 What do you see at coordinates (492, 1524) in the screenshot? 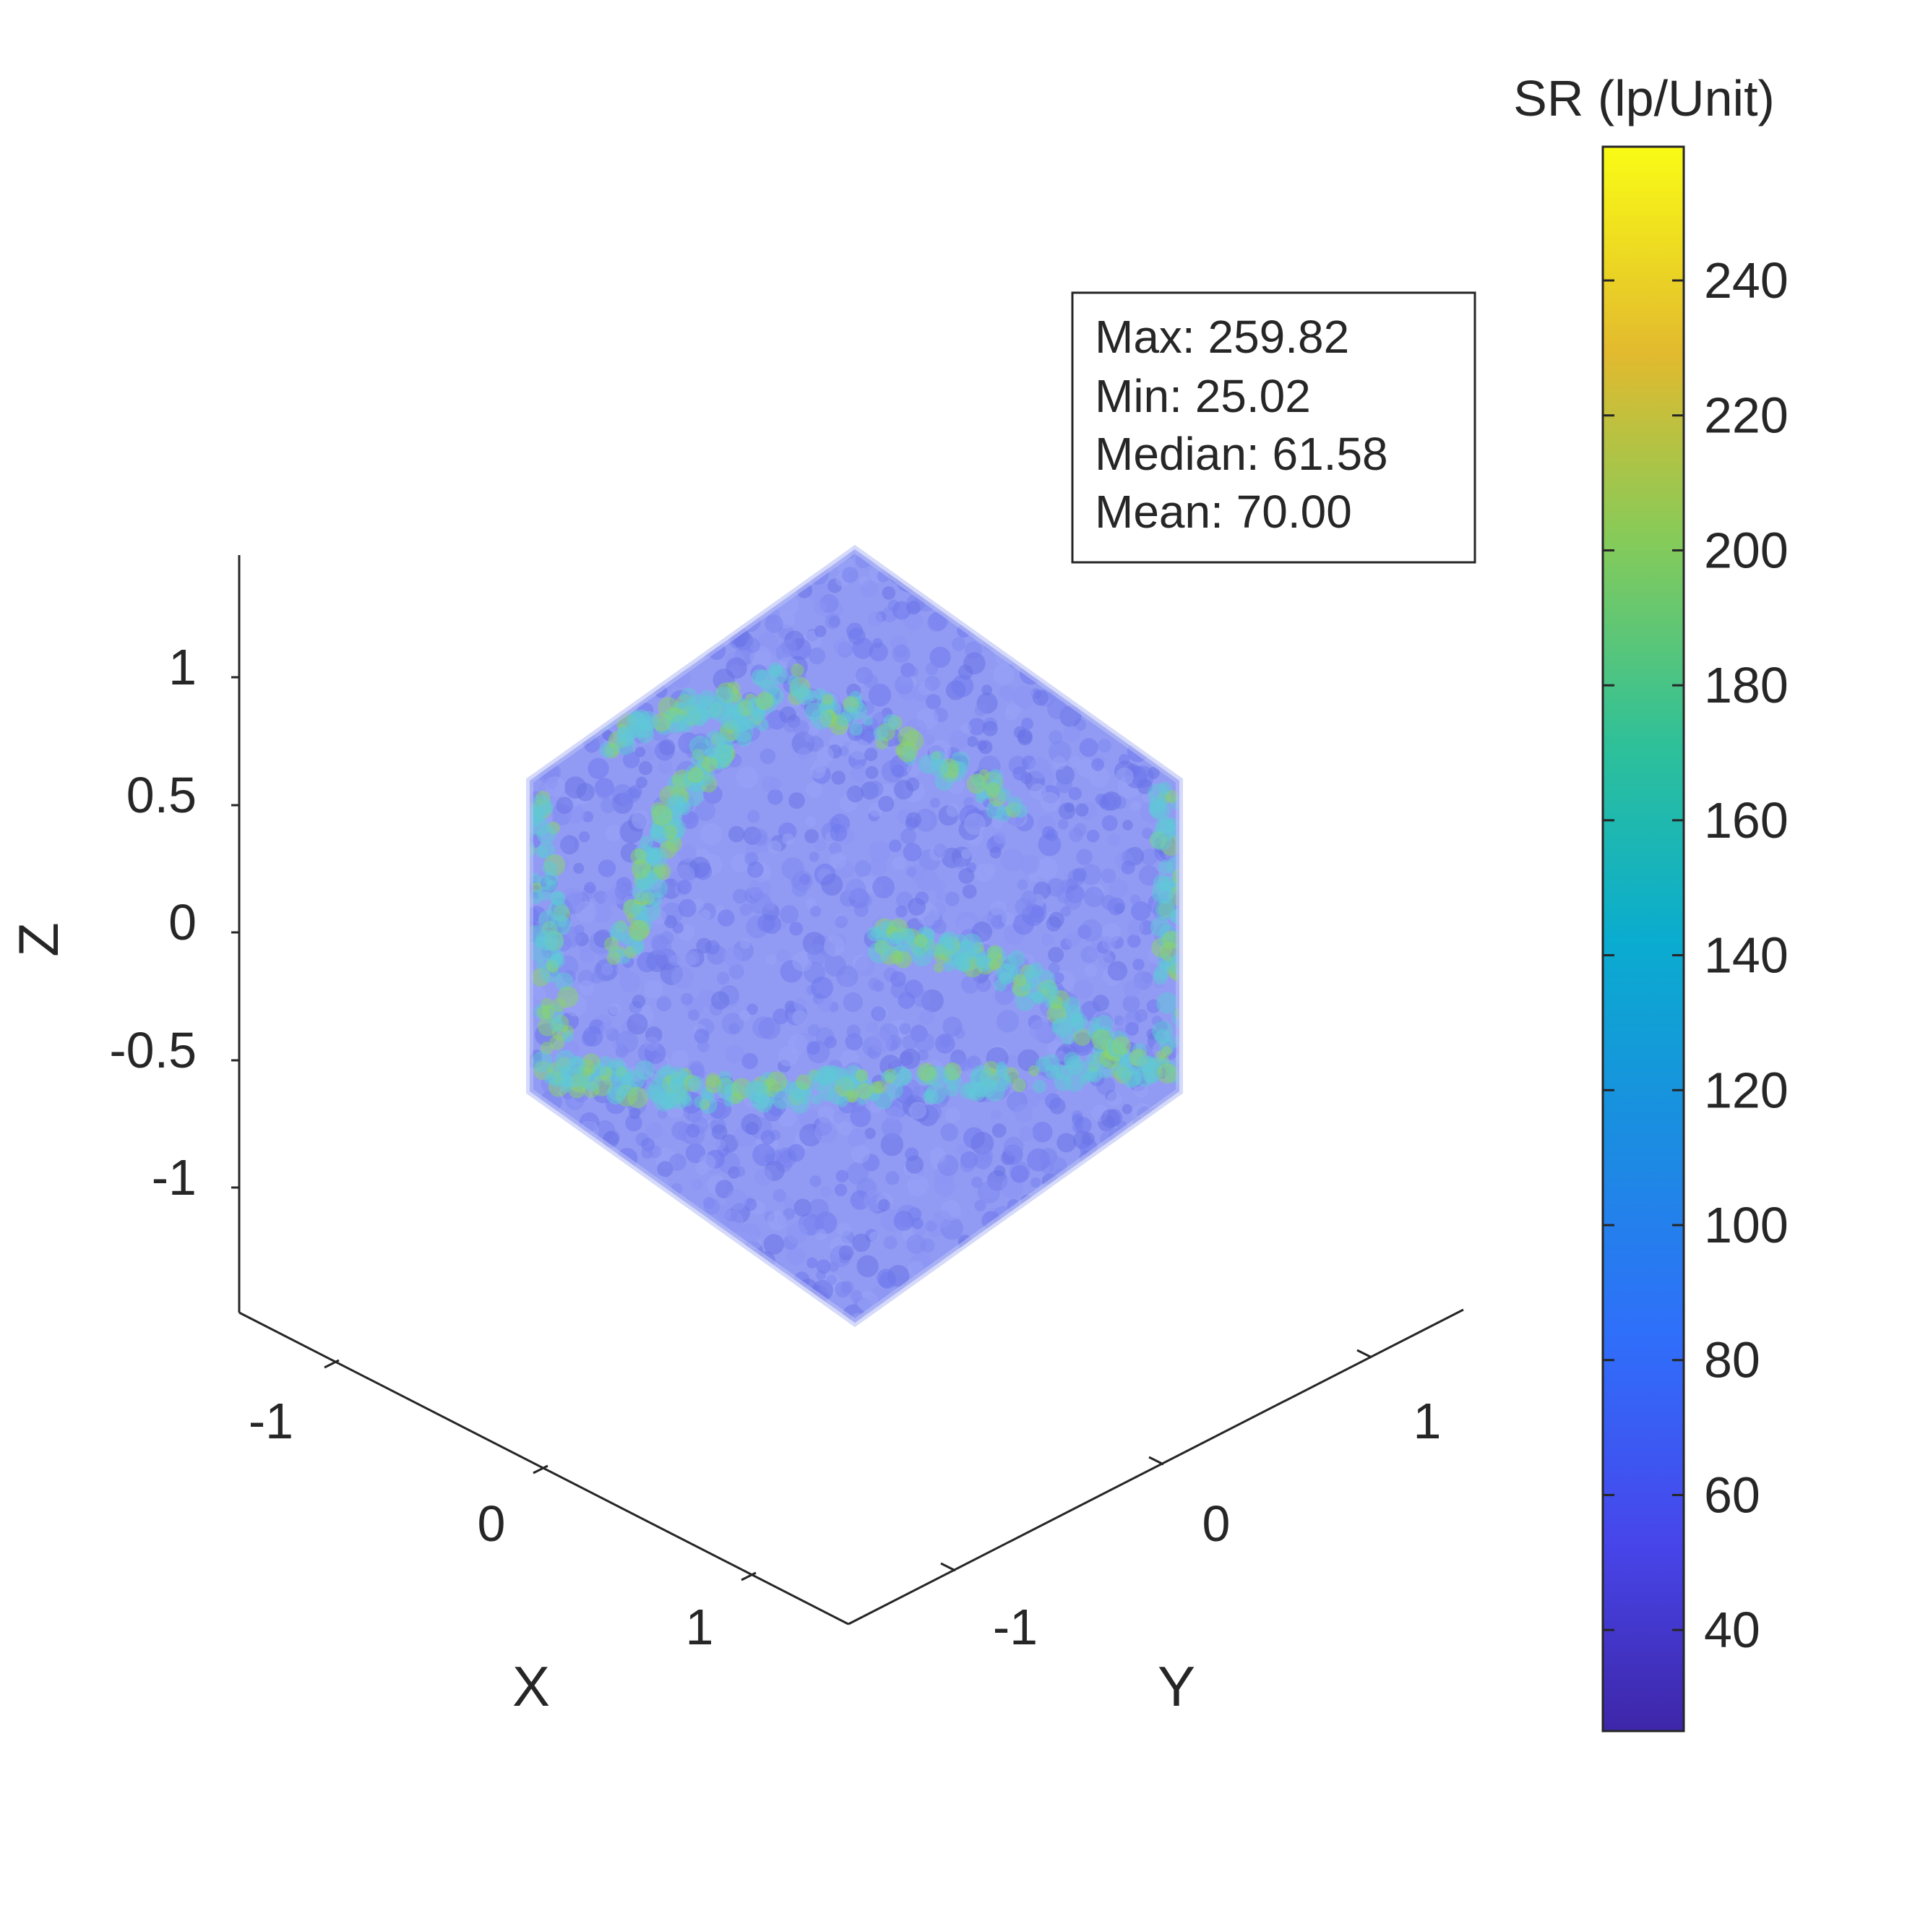
I see `x-tick-label: 0` at bounding box center [492, 1524].